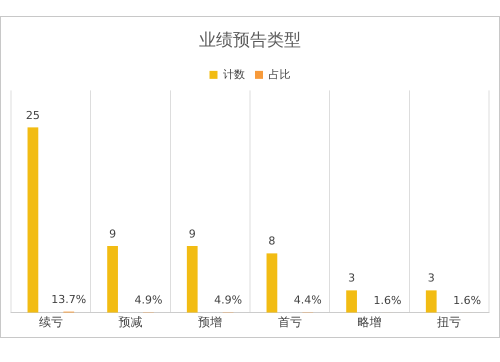 This screenshot has width=500, height=362. I want to click on data-label: 25, so click(33, 115).